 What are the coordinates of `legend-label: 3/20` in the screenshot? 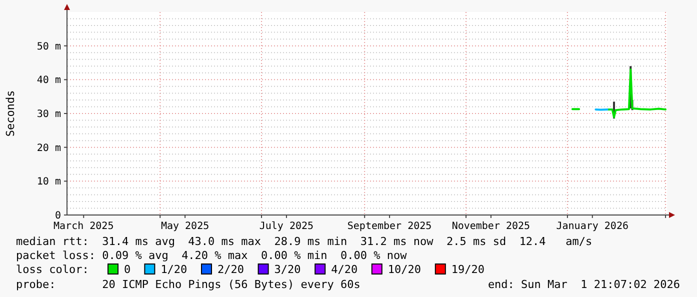 It's located at (287, 269).